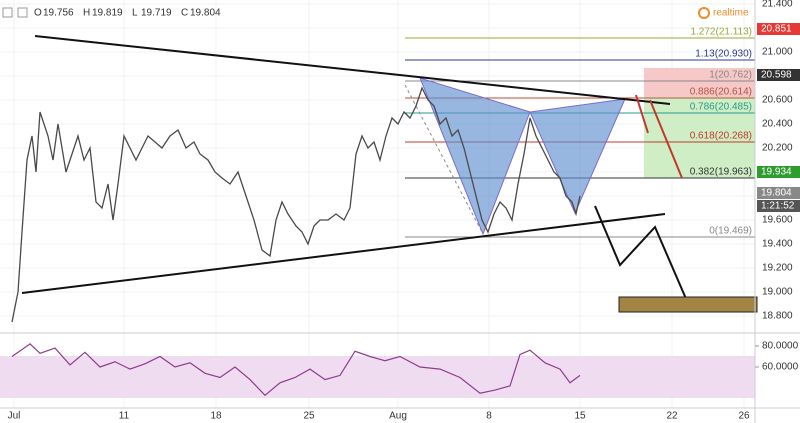 The width and height of the screenshot is (800, 423). I want to click on fib-label: 1.13(20.930), so click(723, 54).